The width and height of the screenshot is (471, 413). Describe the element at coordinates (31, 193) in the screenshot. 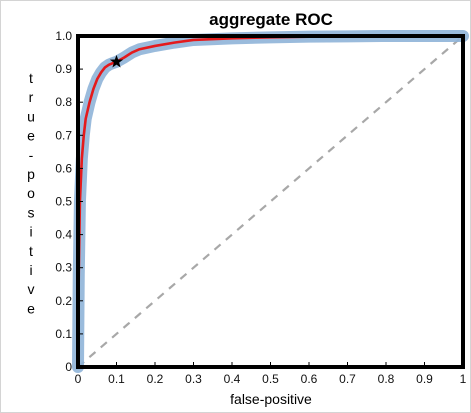

I see `y-axis-label-char: o` at that location.